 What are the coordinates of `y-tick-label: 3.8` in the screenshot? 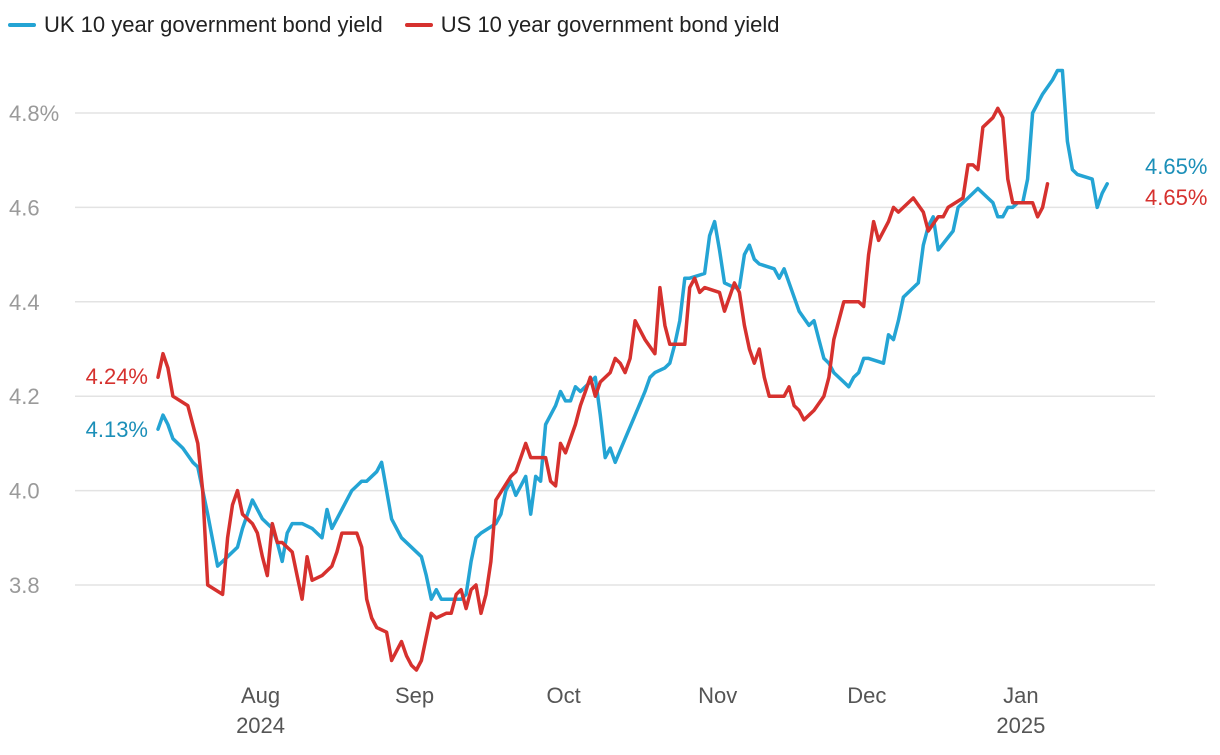 It's located at (24, 585).